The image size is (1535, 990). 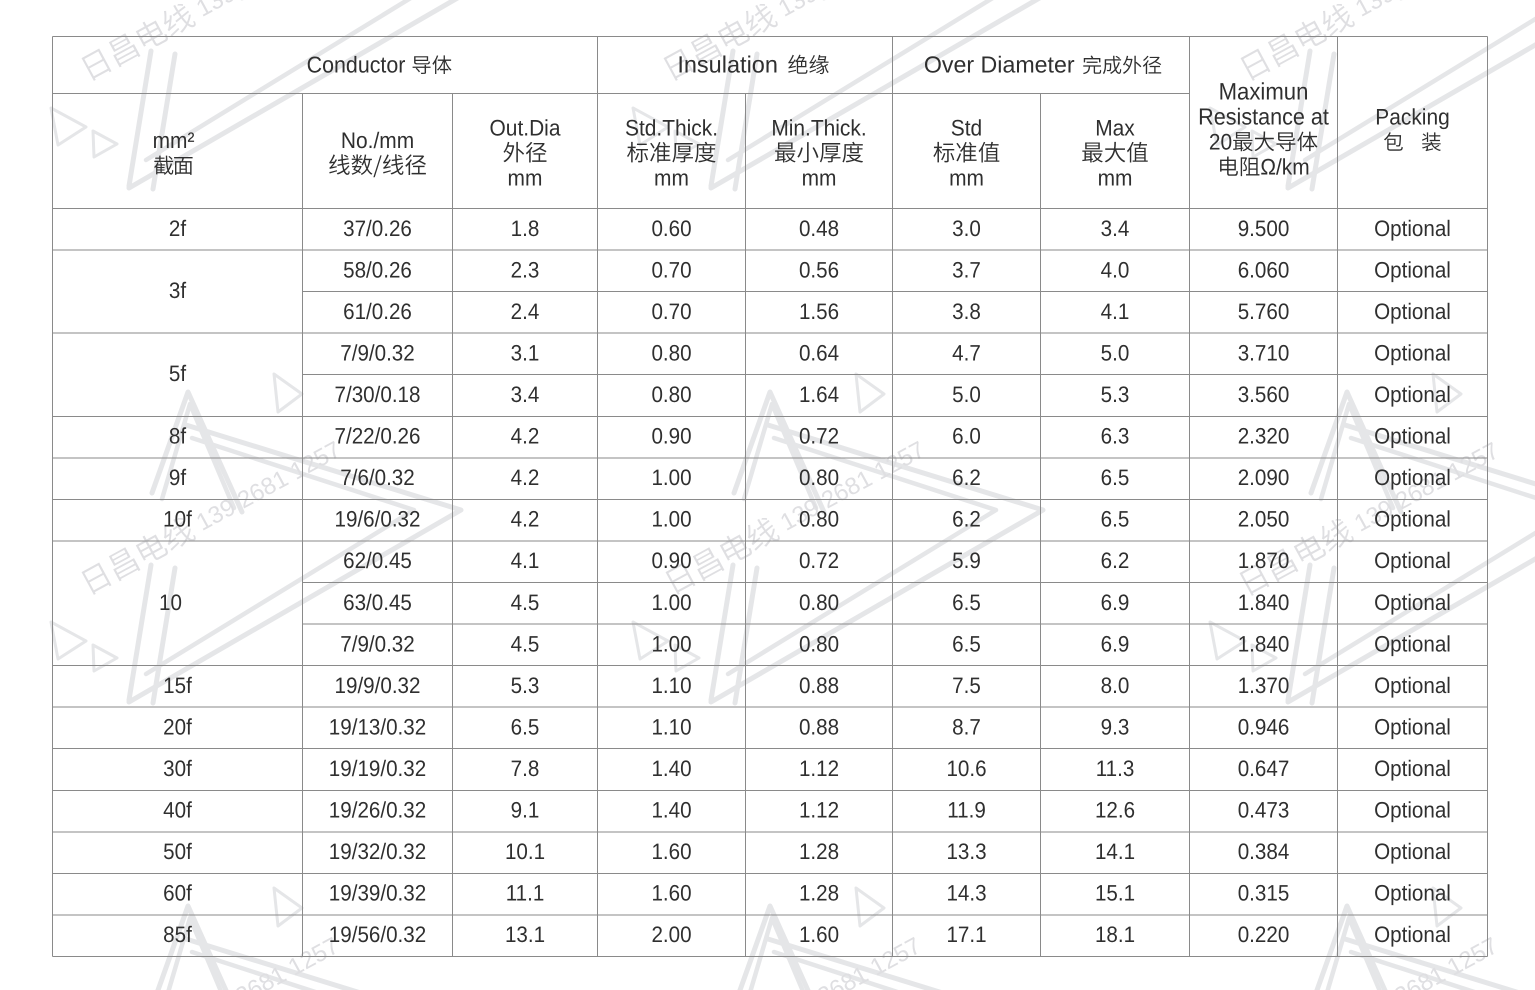 I want to click on svg-text: 1.60, so click(x=671, y=851).